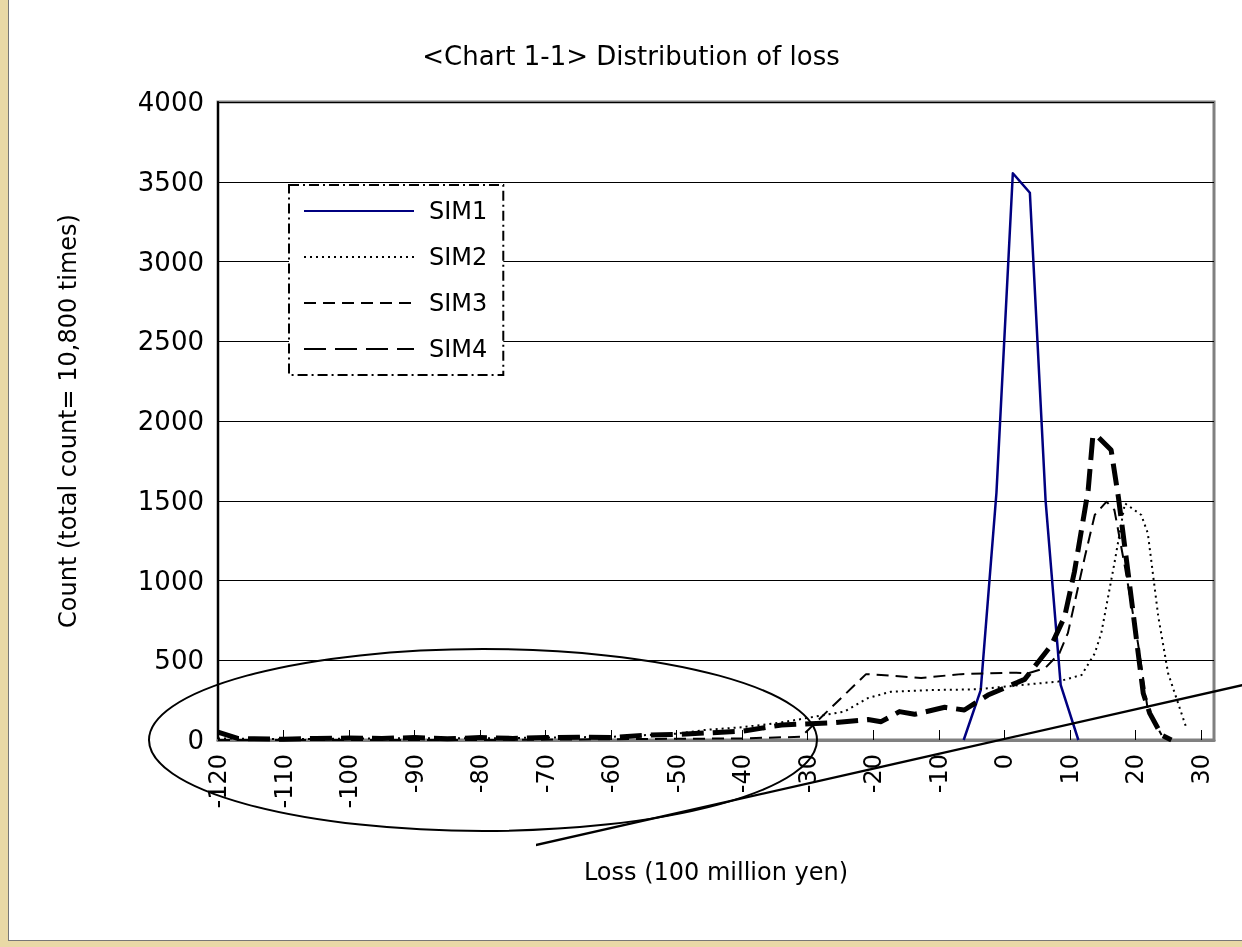 The width and height of the screenshot is (1242, 947). I want to click on y-tick-label: 500, so click(179, 660).